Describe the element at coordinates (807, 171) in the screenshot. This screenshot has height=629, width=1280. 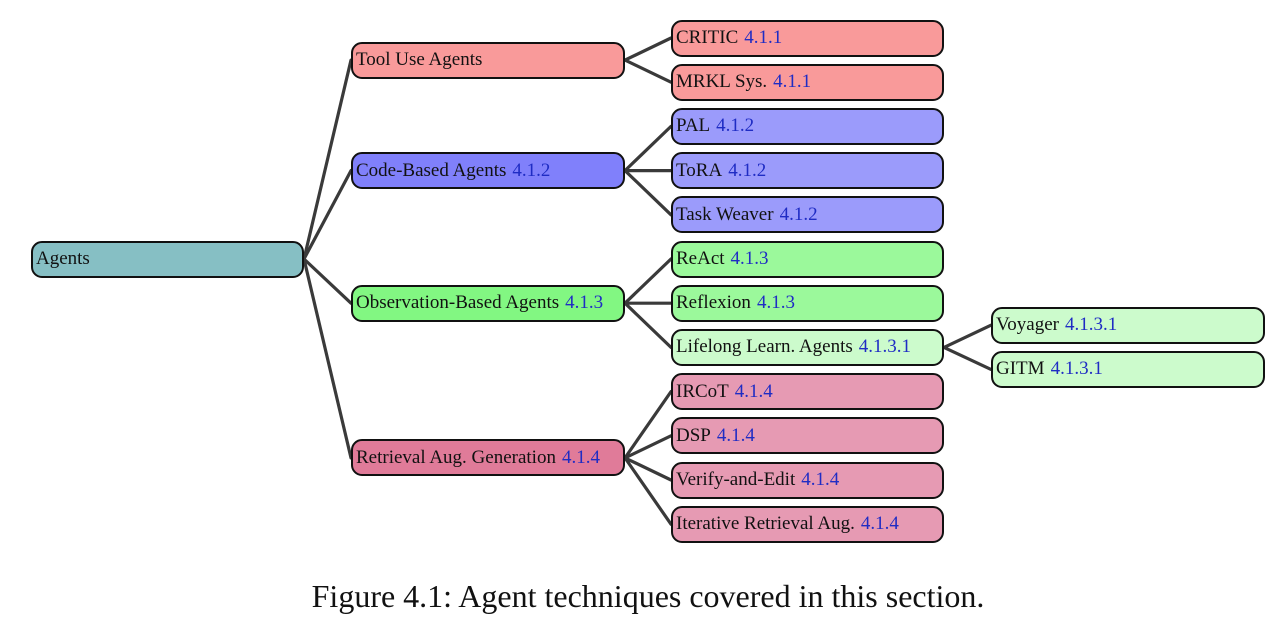
I see `node-tora: ToRA 4.1.2` at that location.